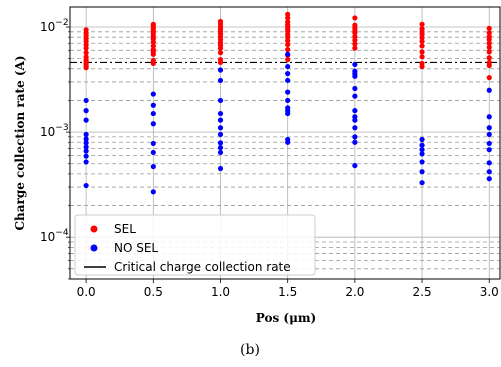 This screenshot has height=367, width=501. I want to click on figure-caption: (b), so click(250, 350).